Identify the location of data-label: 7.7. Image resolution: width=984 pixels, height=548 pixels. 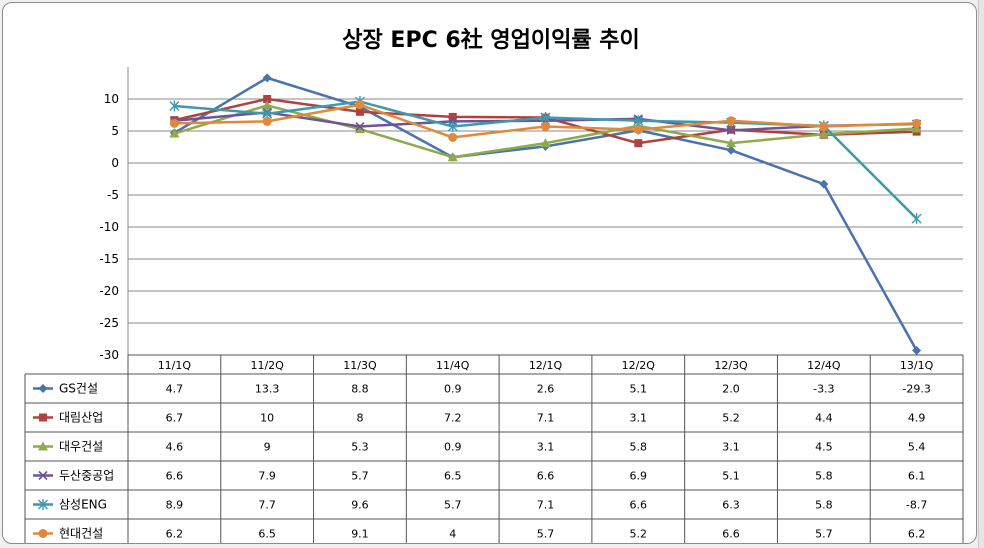
(267, 505).